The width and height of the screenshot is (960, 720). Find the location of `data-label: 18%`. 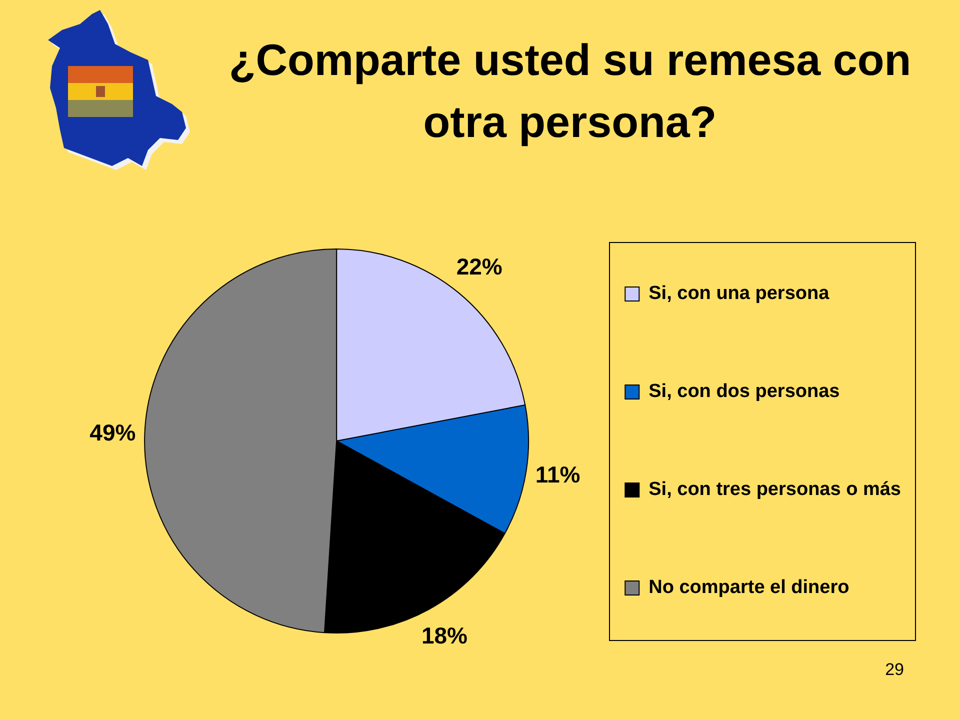

data-label: 18% is located at coordinates (444, 635).